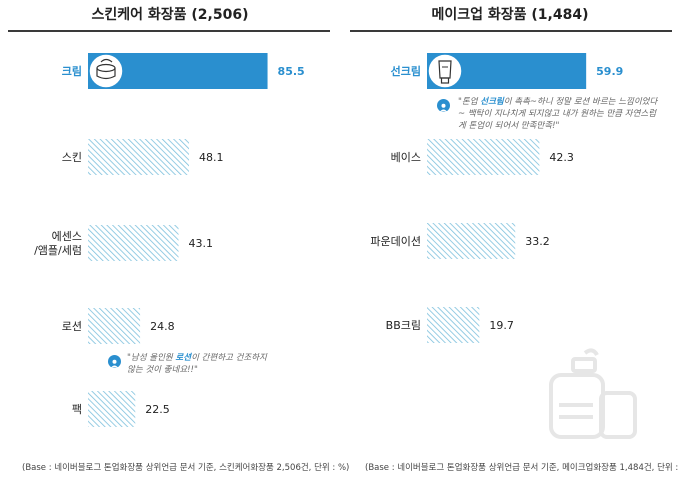  Describe the element at coordinates (395, 241) in the screenshot. I see `category-label-파운데이션: 파운데이션` at that location.